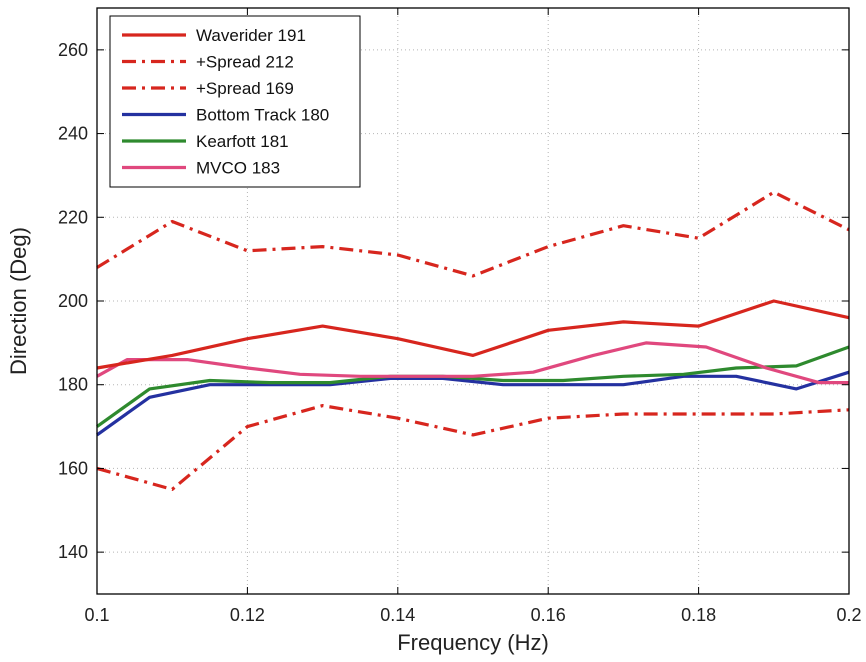 The width and height of the screenshot is (866, 662). Describe the element at coordinates (73, 385) in the screenshot. I see `y-tick-label: 180` at that location.